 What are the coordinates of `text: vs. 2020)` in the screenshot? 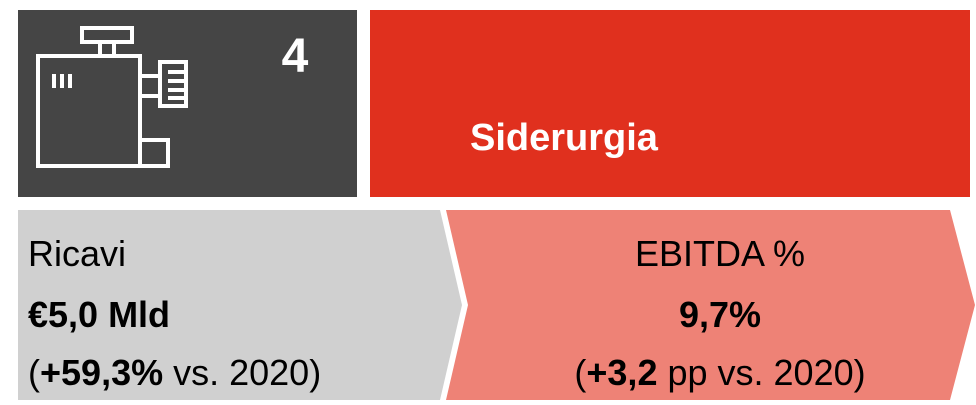 It's located at (242, 372).